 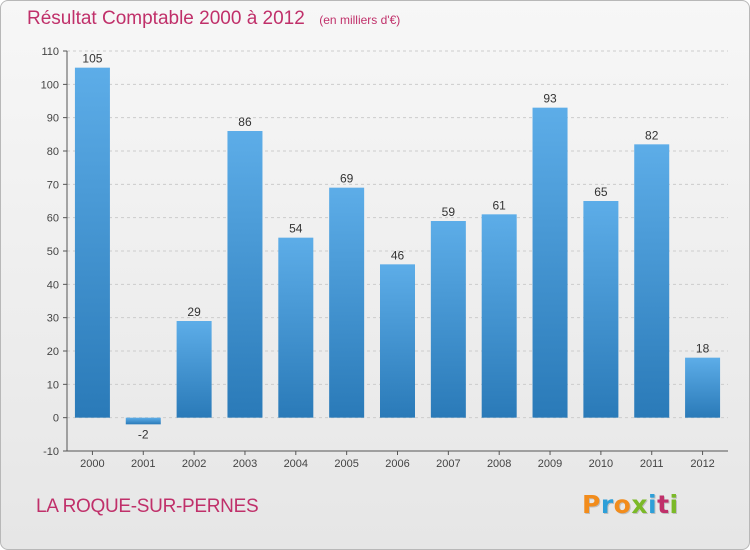 What do you see at coordinates (194, 369) in the screenshot?
I see `bar-2002` at bounding box center [194, 369].